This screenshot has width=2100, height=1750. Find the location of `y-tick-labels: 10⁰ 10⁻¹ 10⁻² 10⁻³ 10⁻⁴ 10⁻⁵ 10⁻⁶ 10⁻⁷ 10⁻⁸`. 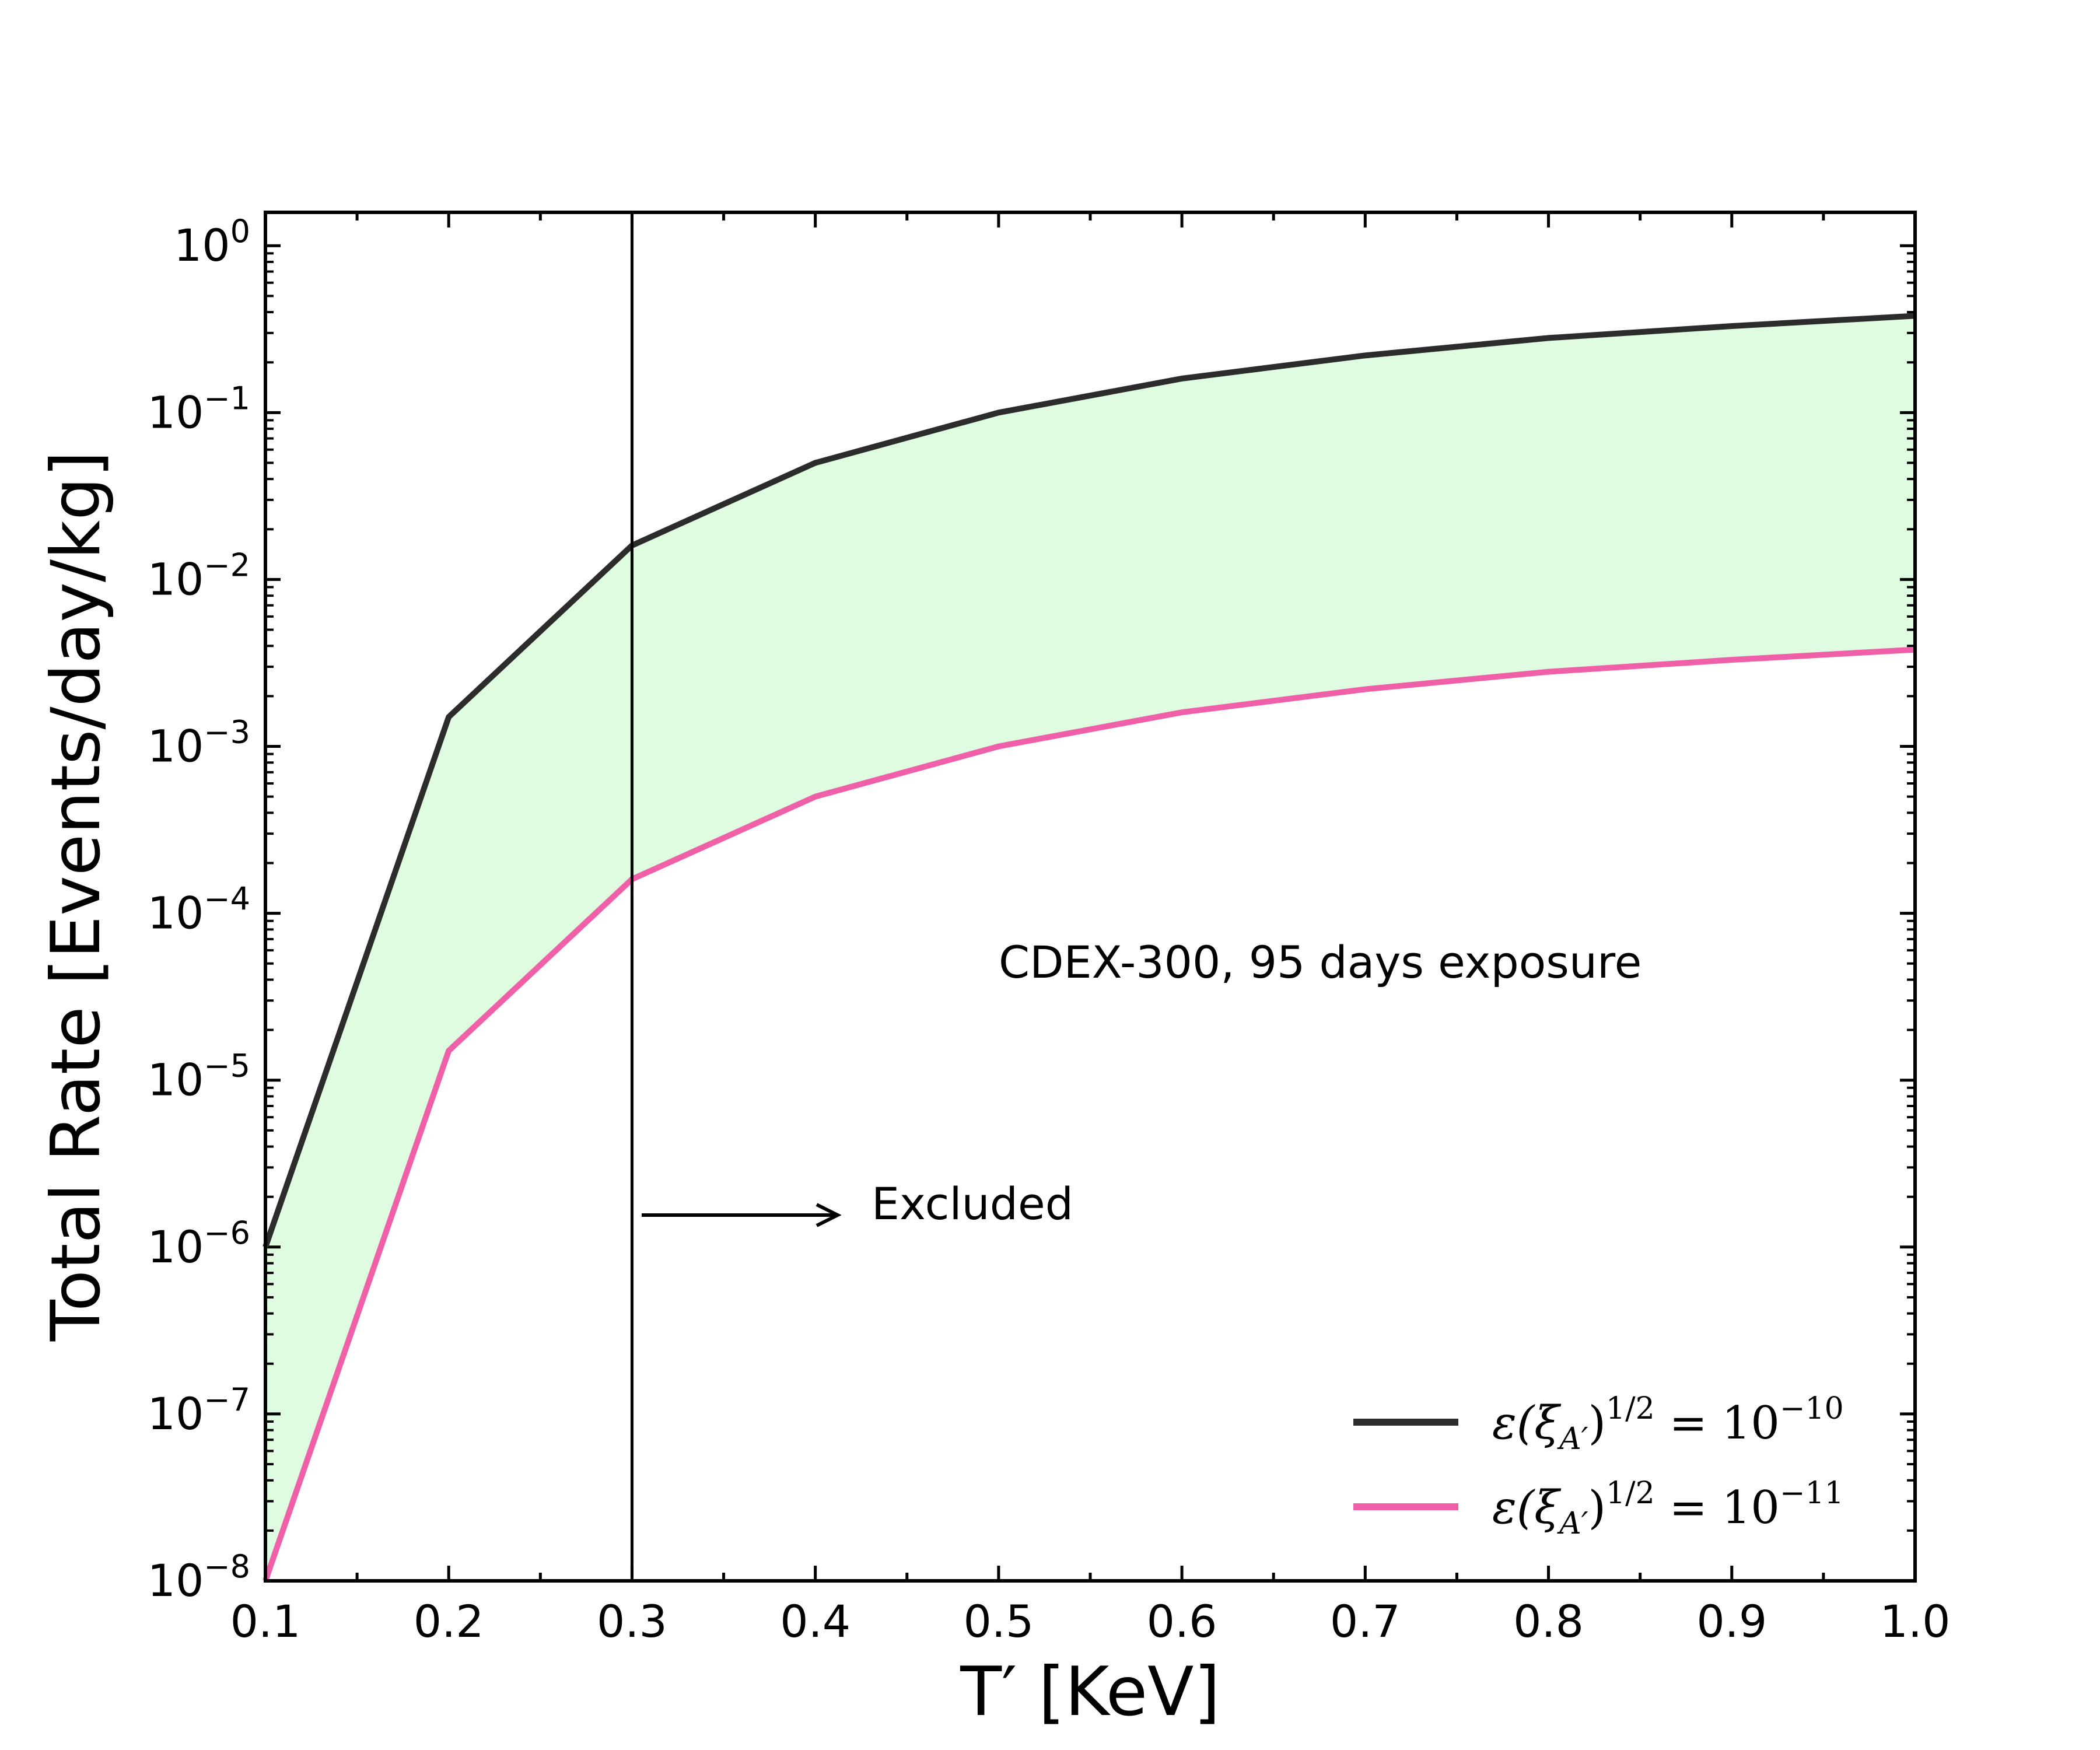

y-tick-labels: 10⁰ 10⁻¹ 10⁻² 10⁻³ 10⁻⁴ 10⁻⁵ 10⁻⁶ 10⁻⁷ 10⁻⁸ is located at coordinates (199, 909).